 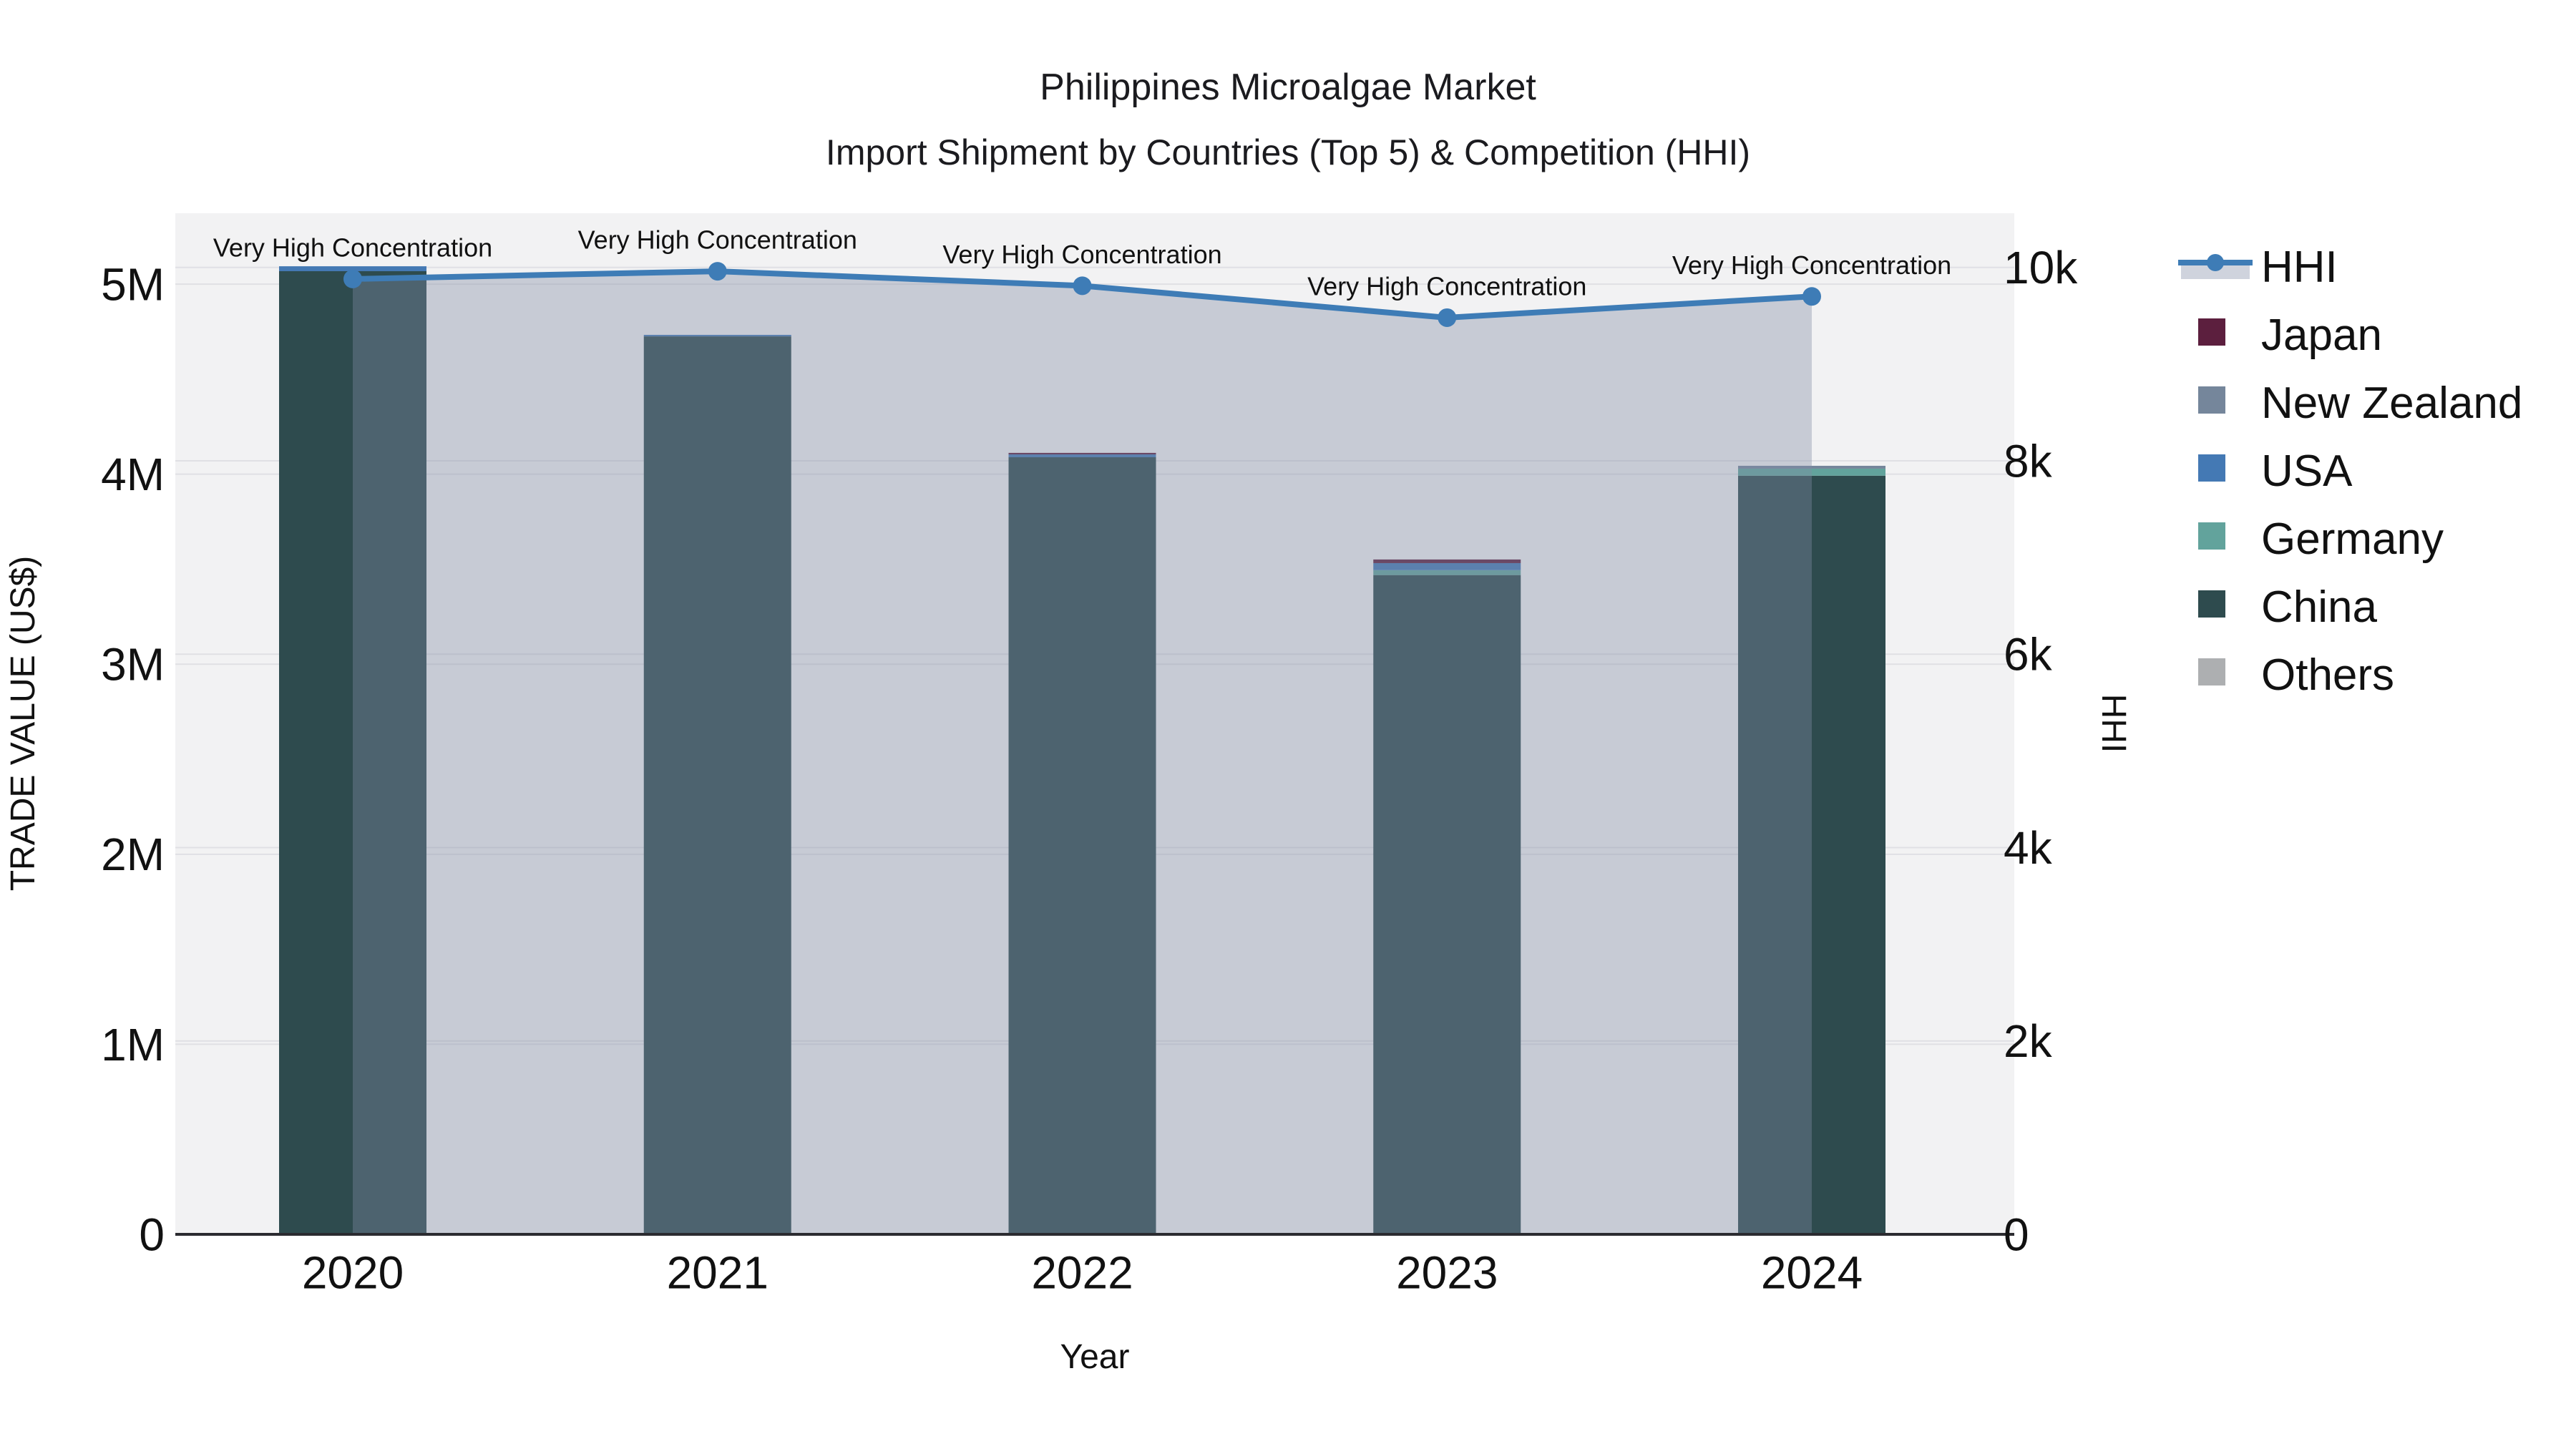 What do you see at coordinates (23, 724) in the screenshot?
I see `y-axis-title-left: TRADE VALUE (US$)` at bounding box center [23, 724].